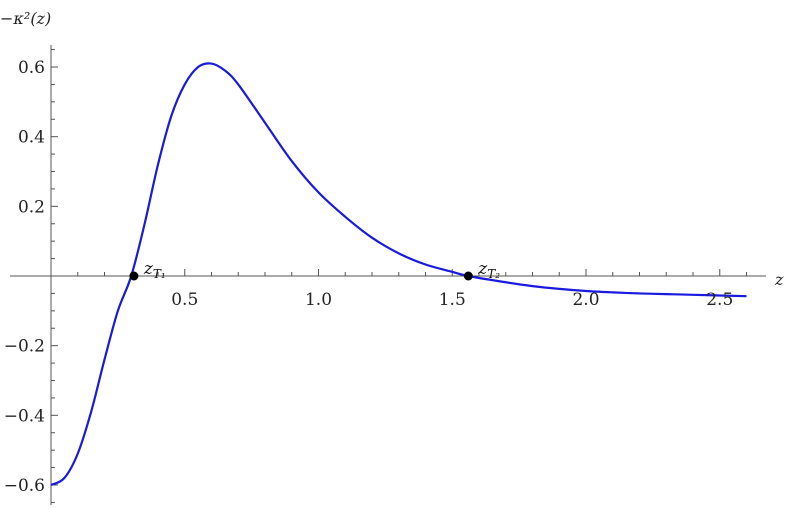 The image size is (789, 509). I want to click on x-tick-label: 1.5, so click(452, 300).